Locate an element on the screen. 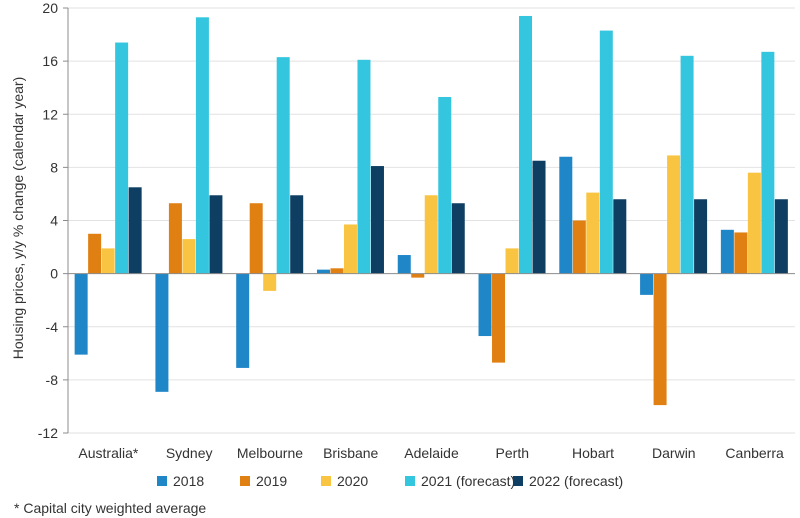 This screenshot has height=518, width=800. legend-label: 2019 is located at coordinates (271, 481).